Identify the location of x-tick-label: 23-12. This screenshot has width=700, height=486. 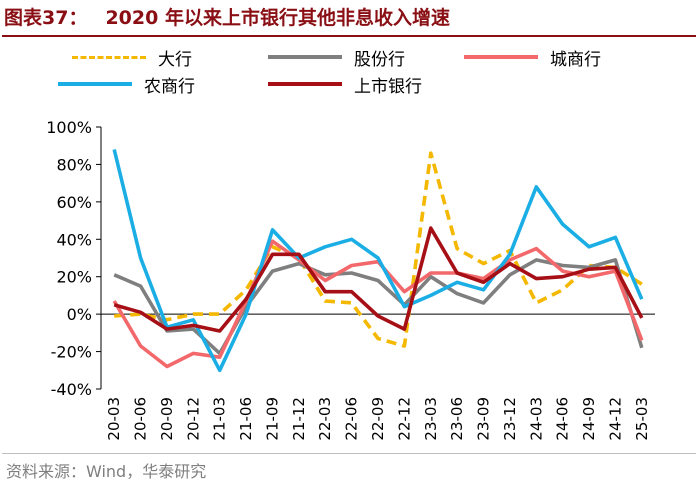
(510, 419).